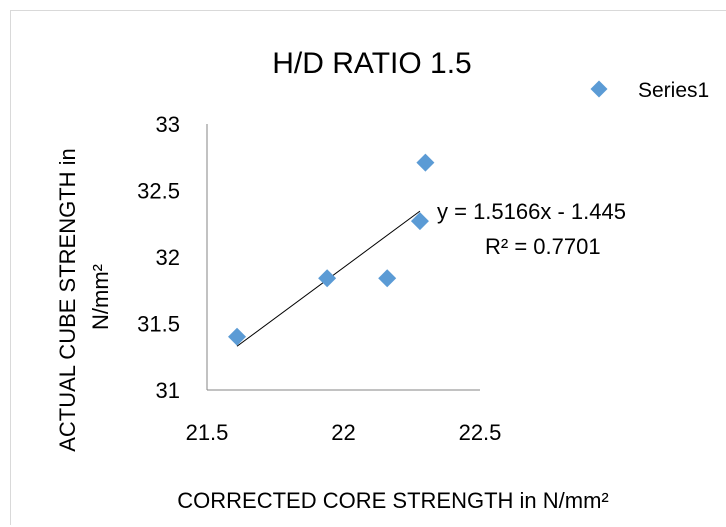  I want to click on trendline-equation: y = 1.5166x - 1.445, so click(531, 211).